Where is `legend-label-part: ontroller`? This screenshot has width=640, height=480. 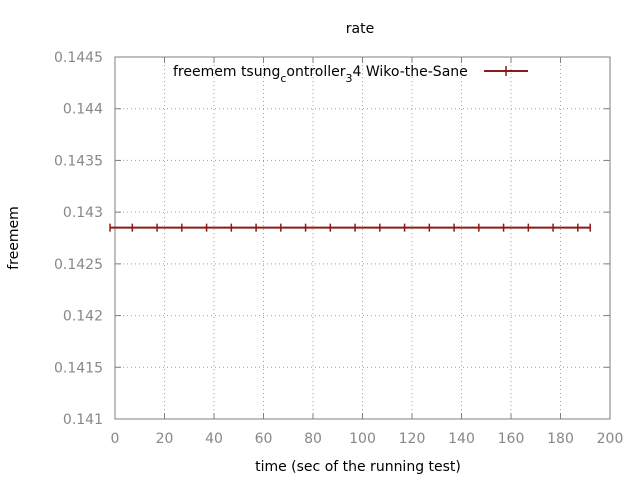 legend-label-part: ontroller is located at coordinates (315, 72).